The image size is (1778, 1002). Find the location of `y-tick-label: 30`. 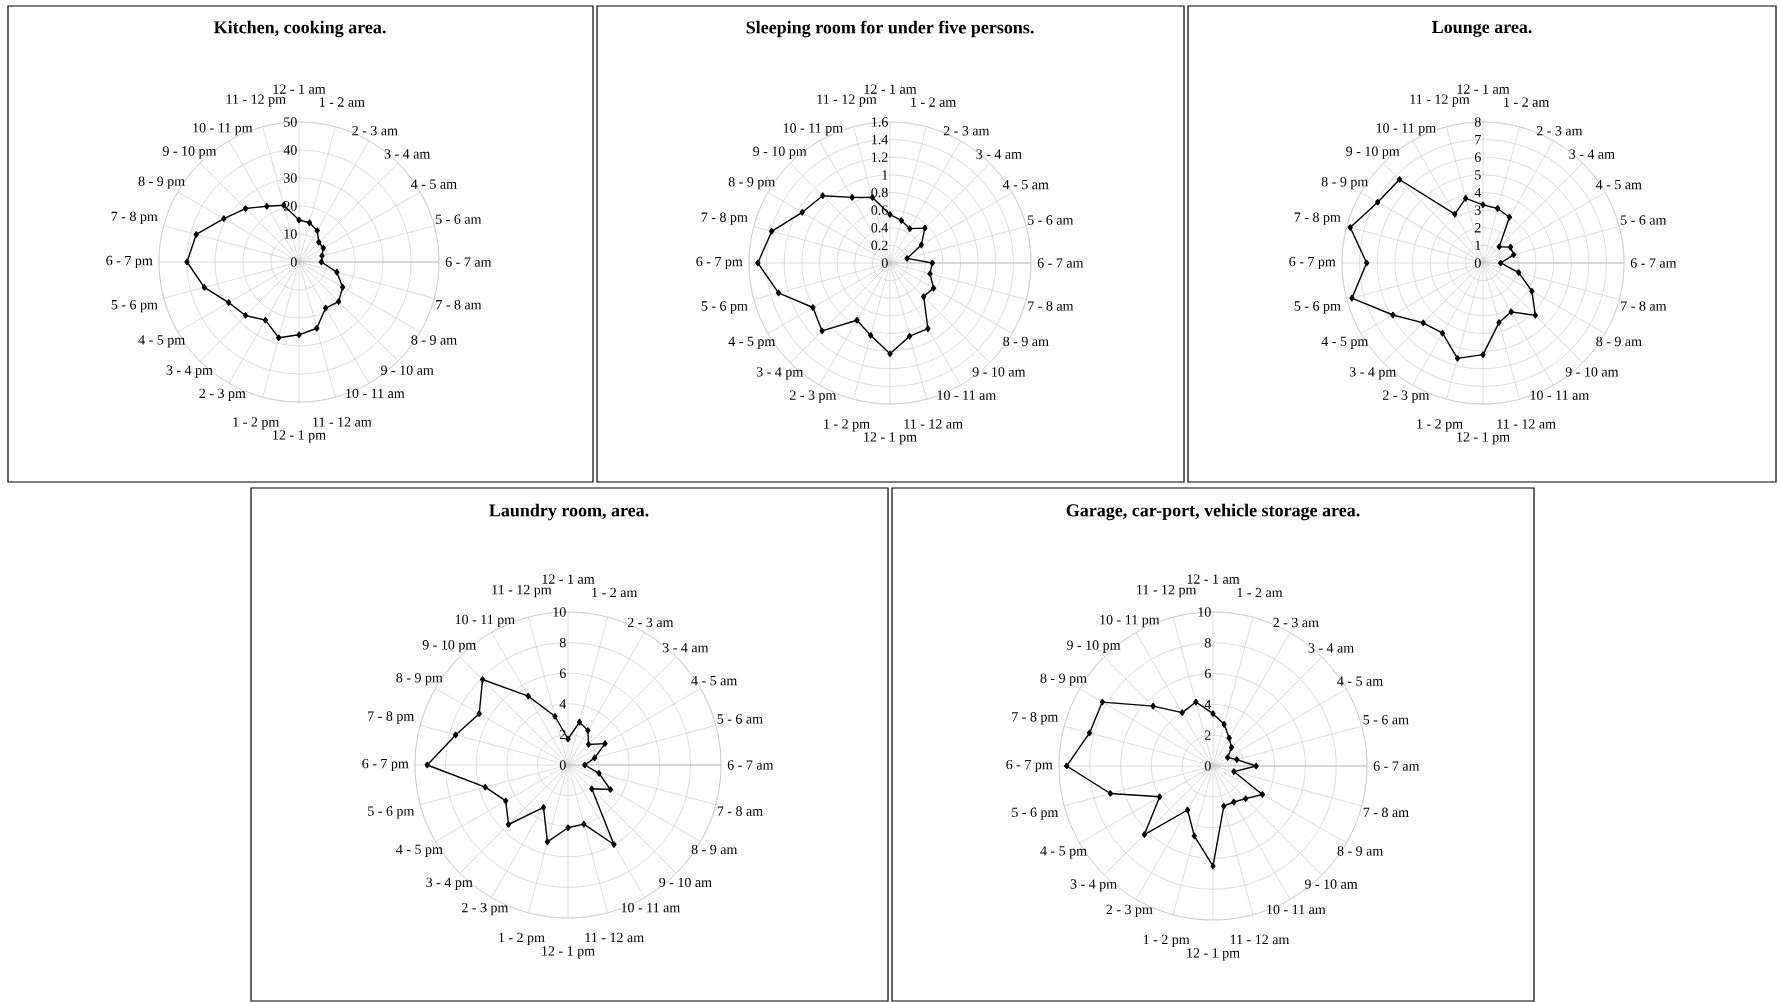

y-tick-label: 30 is located at coordinates (290, 178).